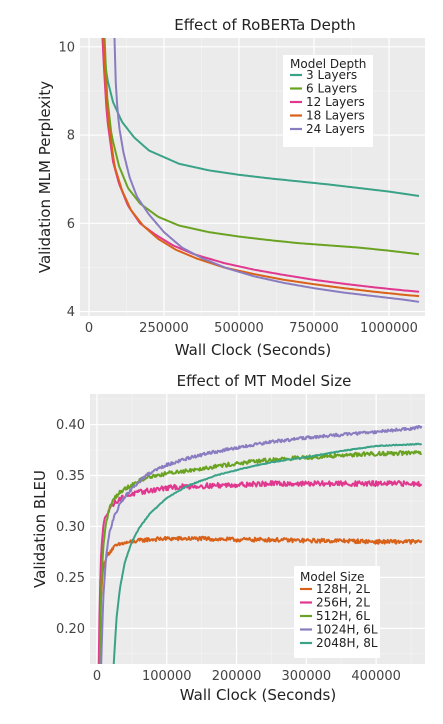 The height and width of the screenshot is (724, 443). I want to click on y-tick-labels: 4 6 8 10, so click(66, 180).